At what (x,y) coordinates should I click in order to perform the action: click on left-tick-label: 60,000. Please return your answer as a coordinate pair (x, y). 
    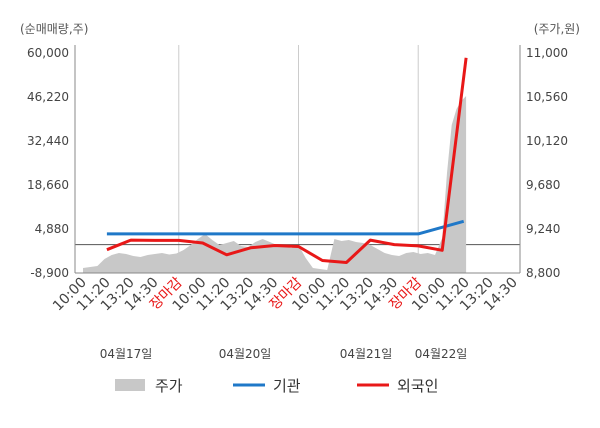
    Looking at the image, I should click on (48, 53).